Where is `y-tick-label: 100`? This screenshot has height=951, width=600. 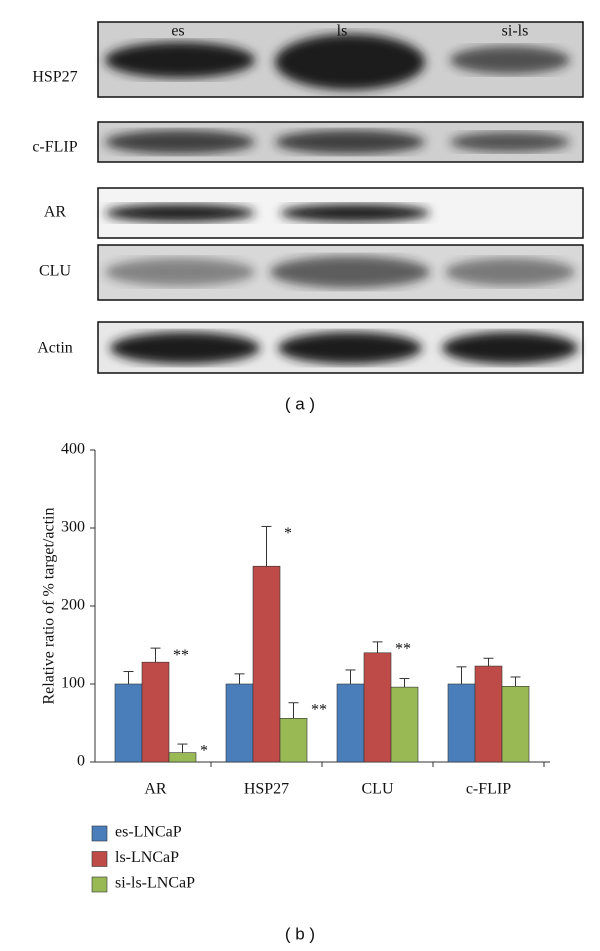 y-tick-label: 100 is located at coordinates (73, 683).